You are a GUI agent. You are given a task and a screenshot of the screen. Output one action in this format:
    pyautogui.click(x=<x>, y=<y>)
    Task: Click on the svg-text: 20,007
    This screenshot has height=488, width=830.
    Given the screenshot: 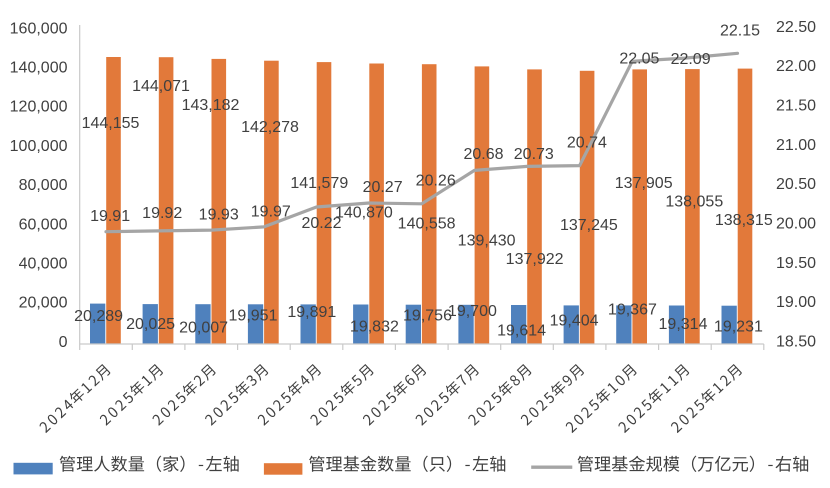 What is the action you would take?
    pyautogui.click(x=203, y=327)
    